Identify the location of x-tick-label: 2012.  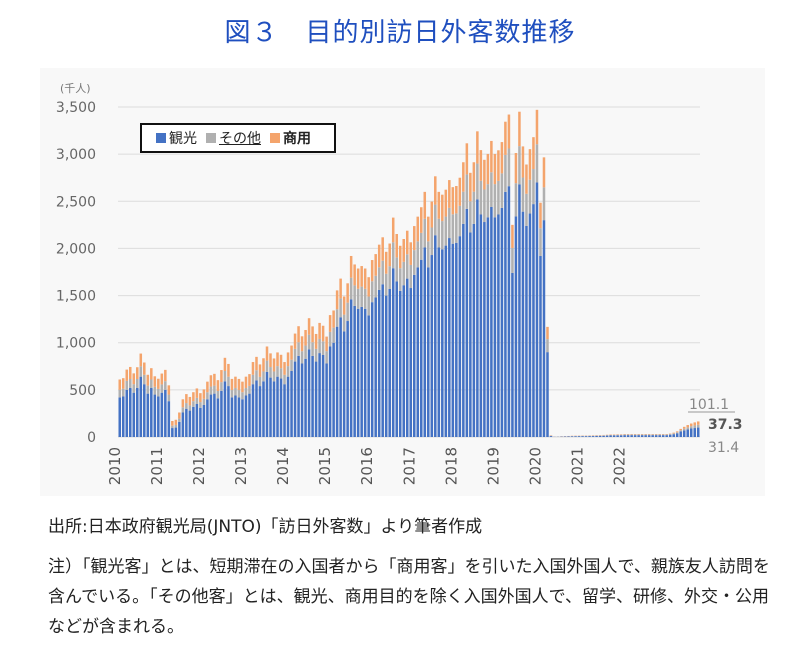
(199, 466).